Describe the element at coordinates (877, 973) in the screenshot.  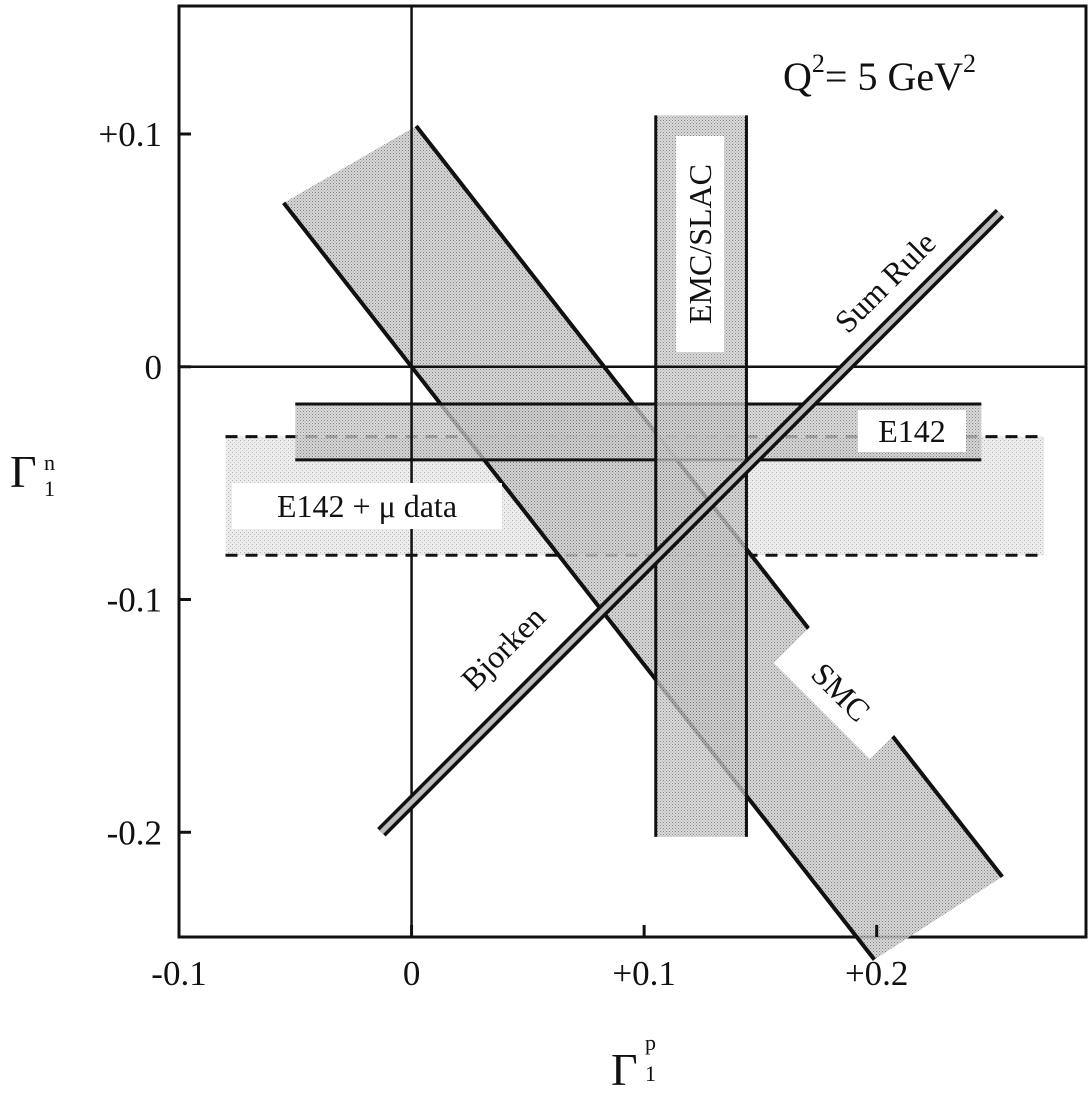
I see `x-tick-label-3: +0.2` at that location.